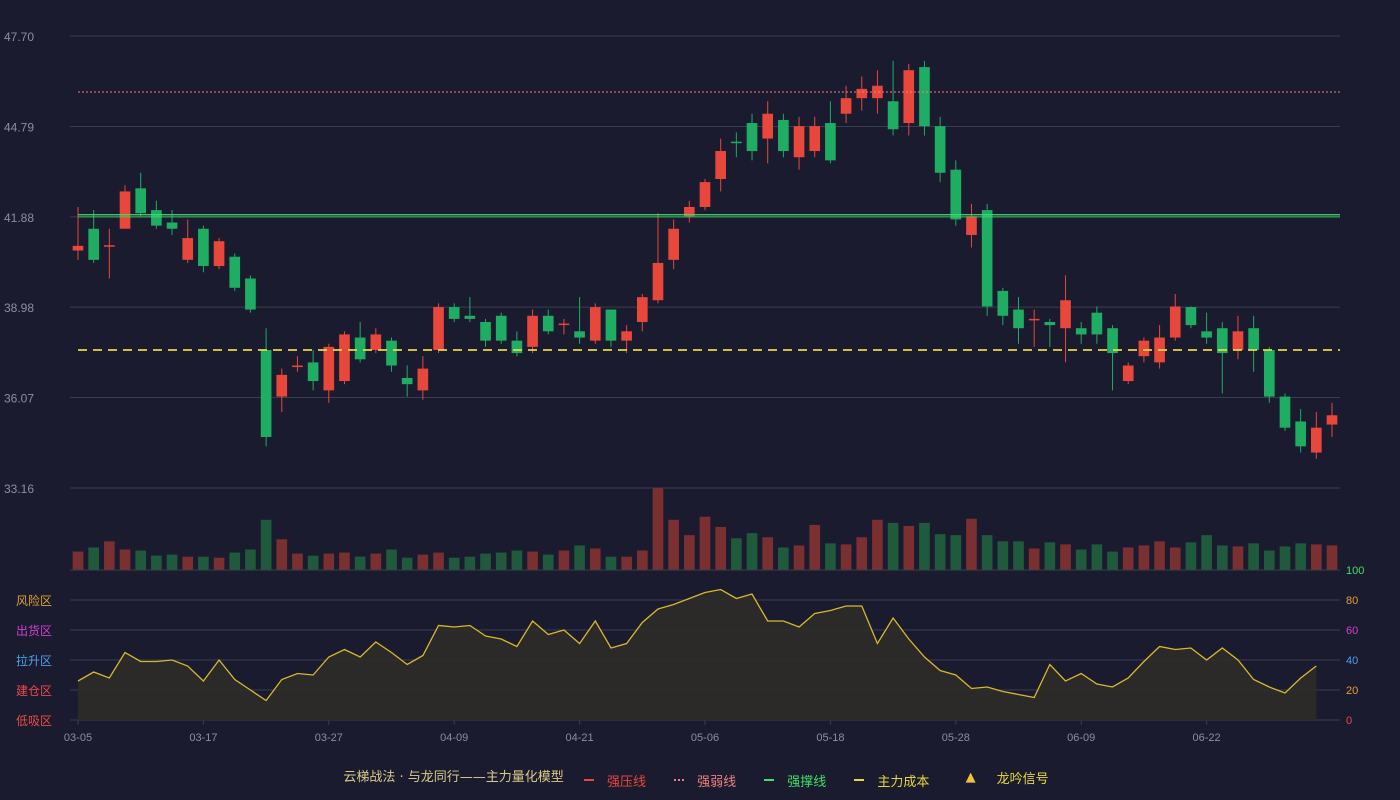 This screenshot has height=800, width=1400. I want to click on price-tick-label: 33.16, so click(19, 489).